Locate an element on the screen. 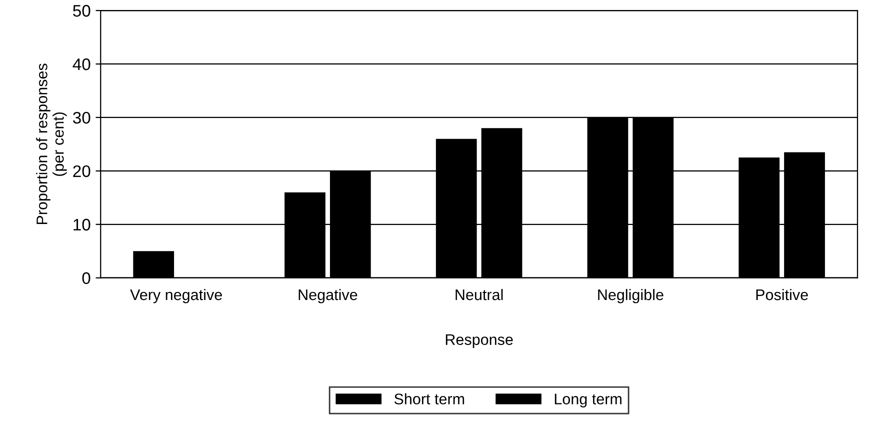 This screenshot has height=421, width=875. y-tick-label: 20 is located at coordinates (81, 171).